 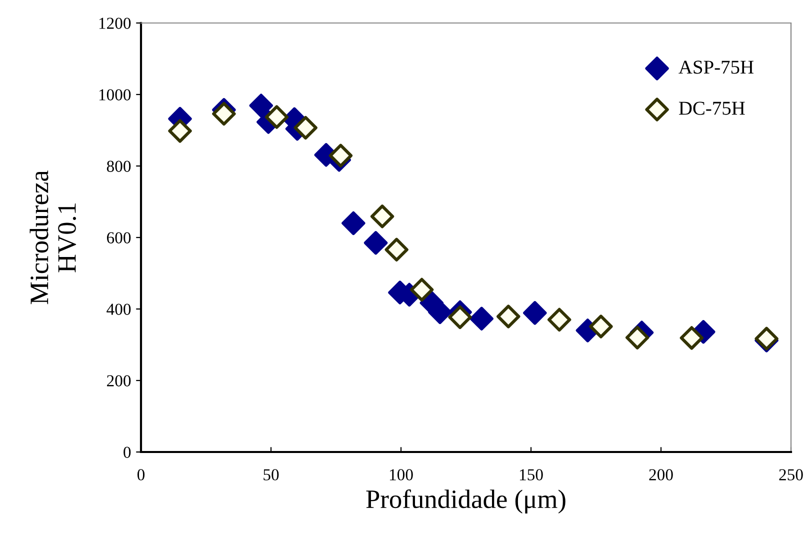 I want to click on y-axis-title: Microdureza HV0.1, so click(x=53, y=237).